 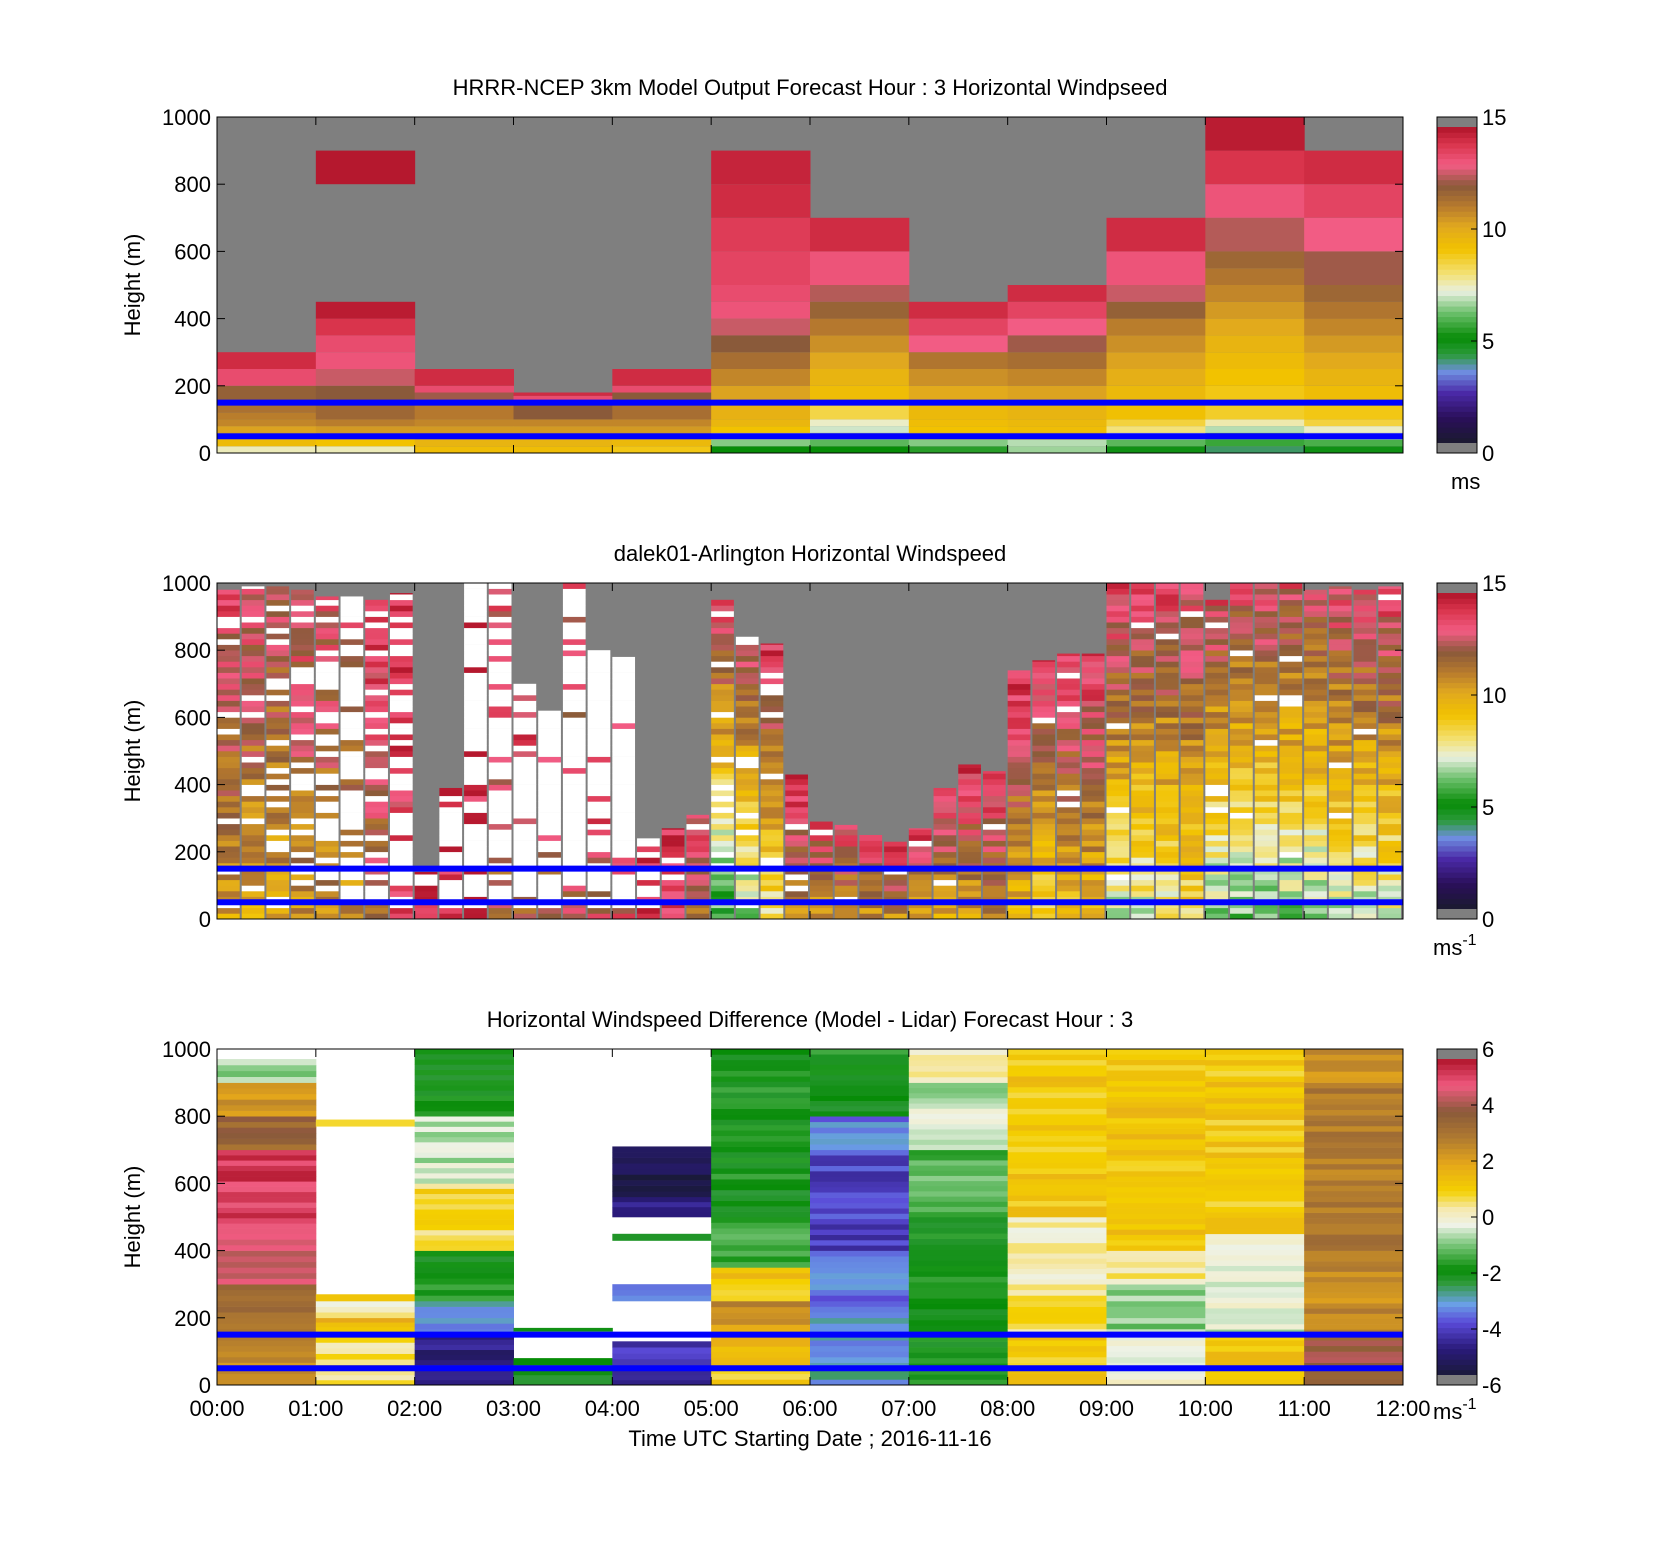 What do you see at coordinates (513, 1408) in the screenshot?
I see `x-tick-label: 03:00` at bounding box center [513, 1408].